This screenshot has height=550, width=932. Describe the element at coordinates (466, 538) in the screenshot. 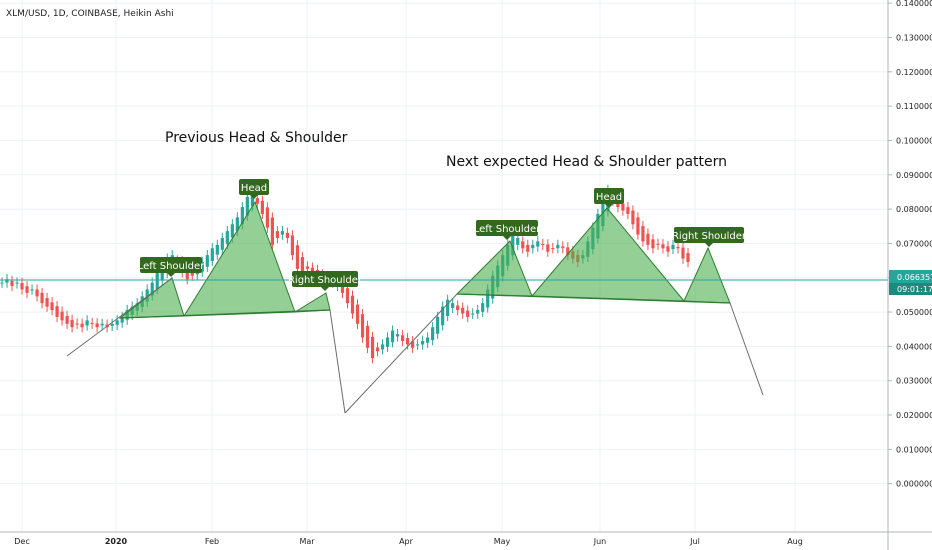

I see `x-axis: Dec 2020 Feb Mar Apr May Jun Jul Aug` at that location.